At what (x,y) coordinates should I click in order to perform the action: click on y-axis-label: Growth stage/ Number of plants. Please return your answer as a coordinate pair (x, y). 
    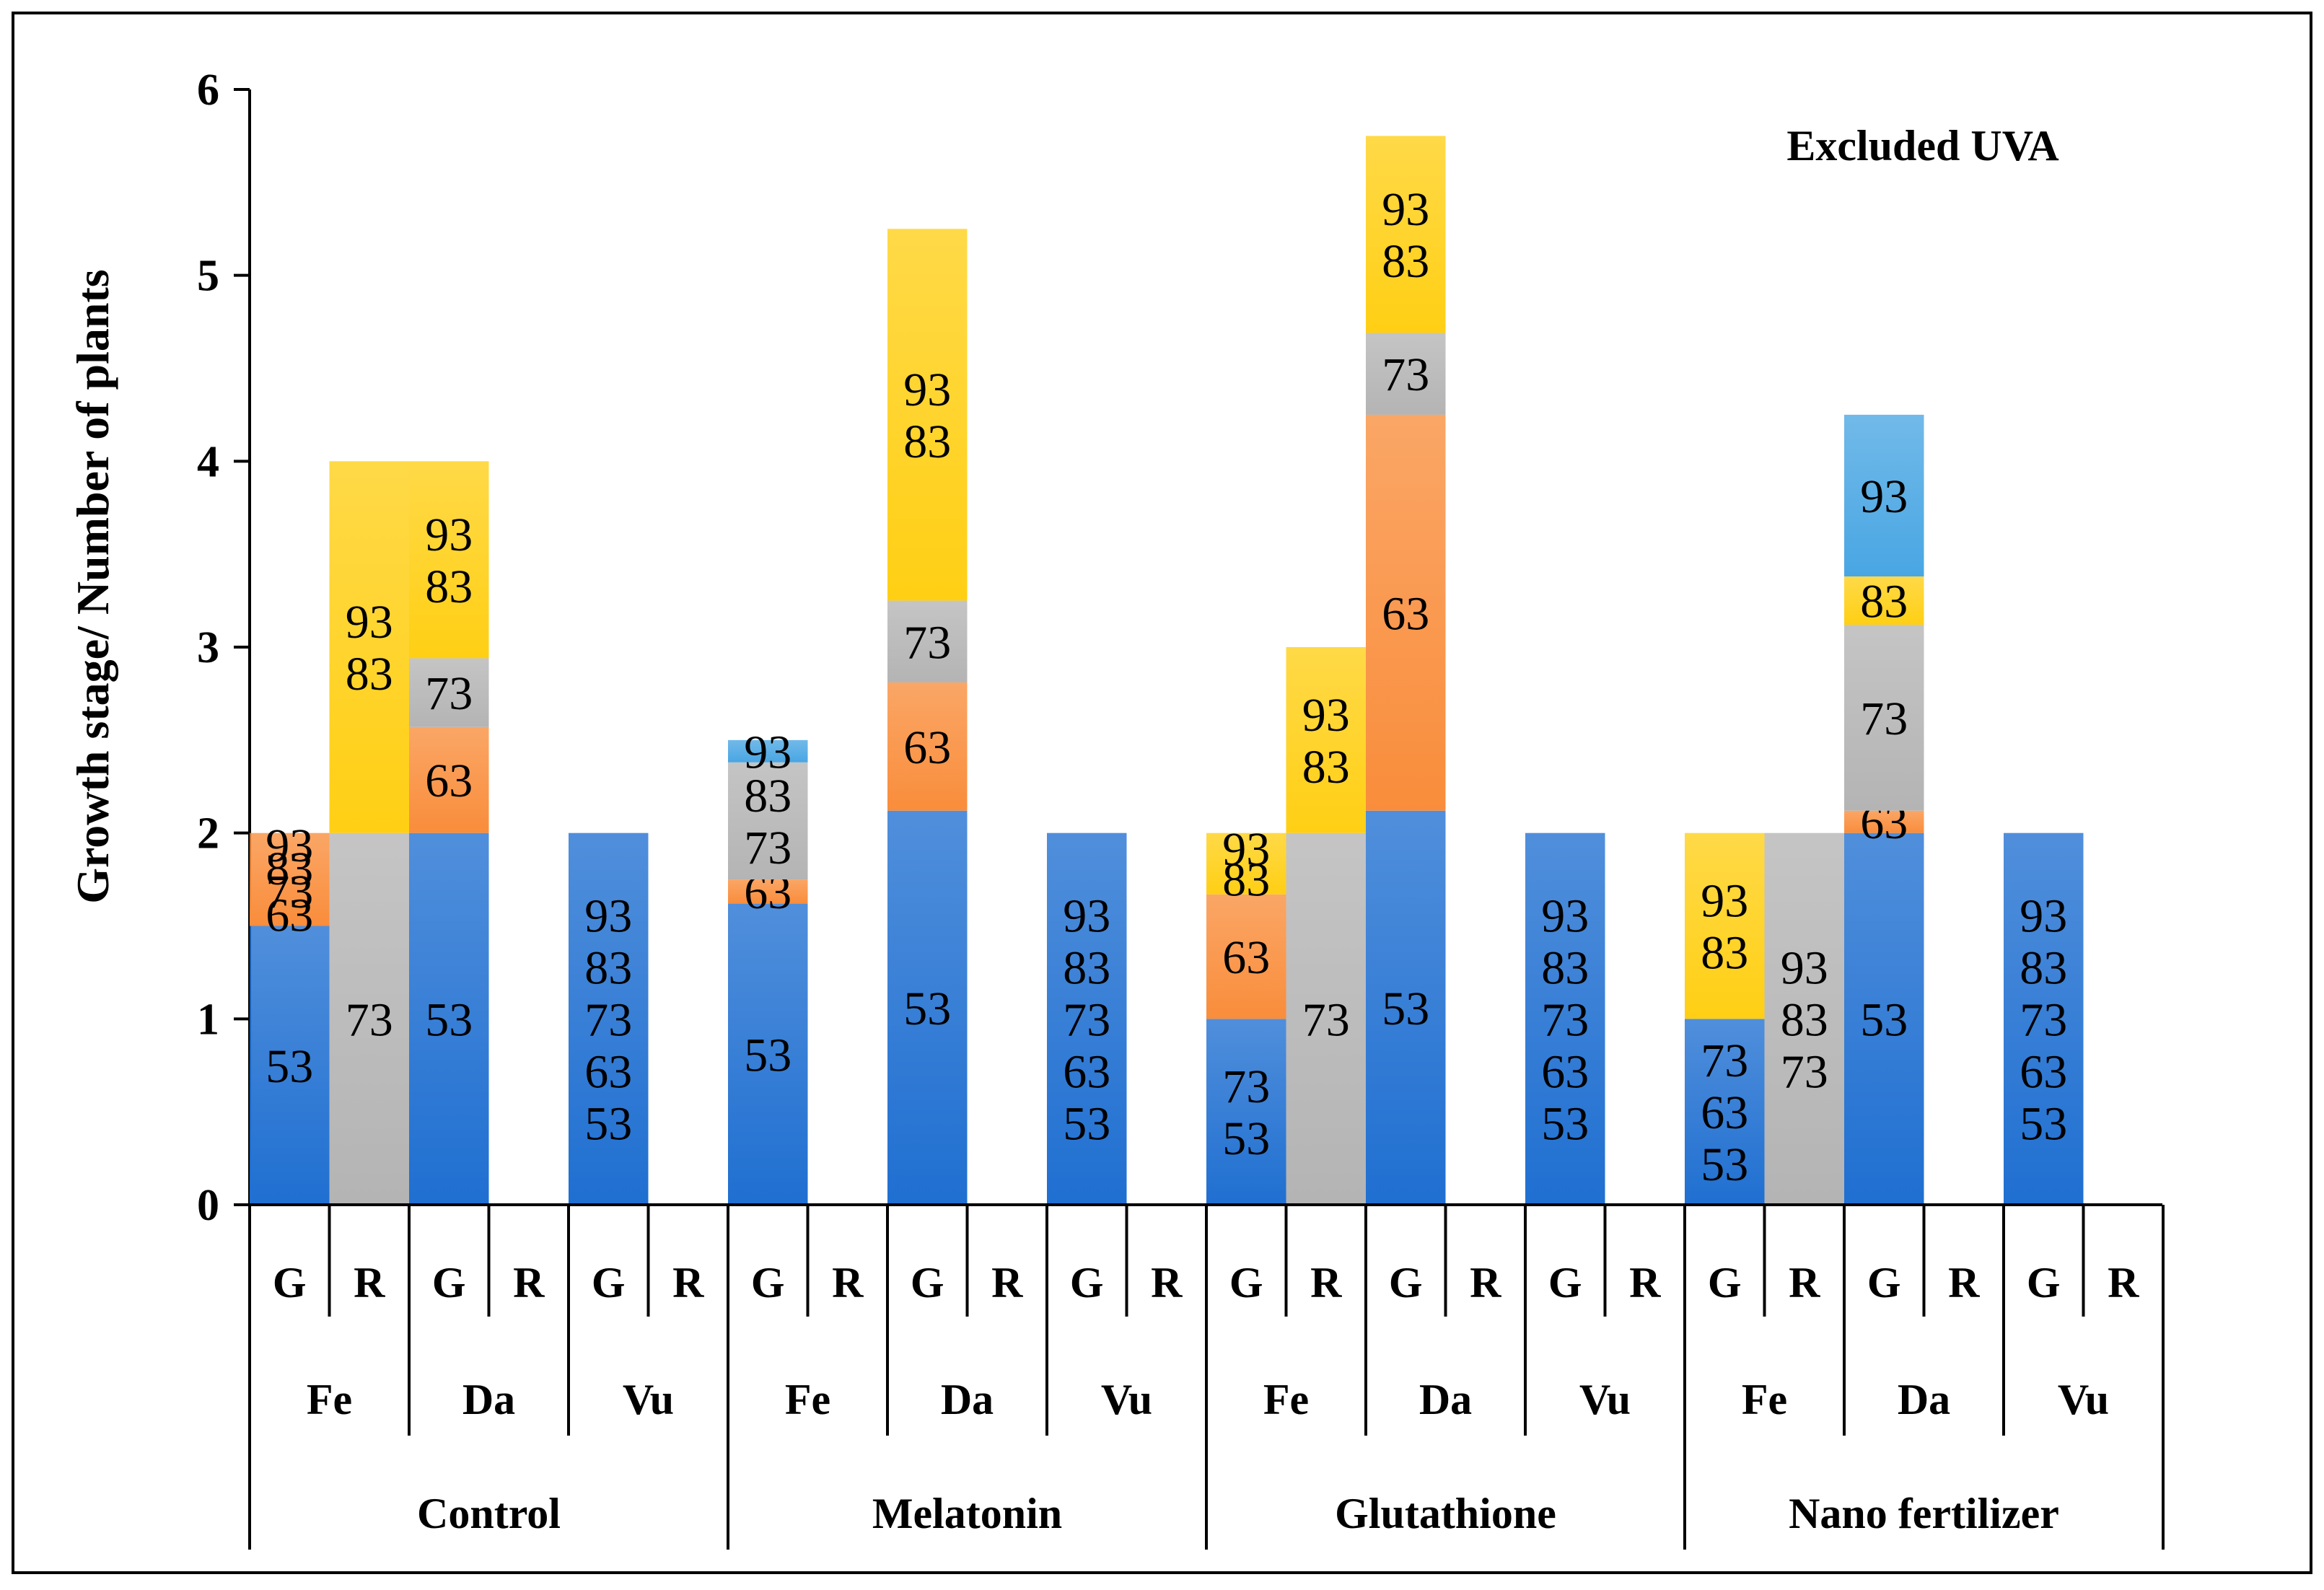
    Looking at the image, I should click on (92, 586).